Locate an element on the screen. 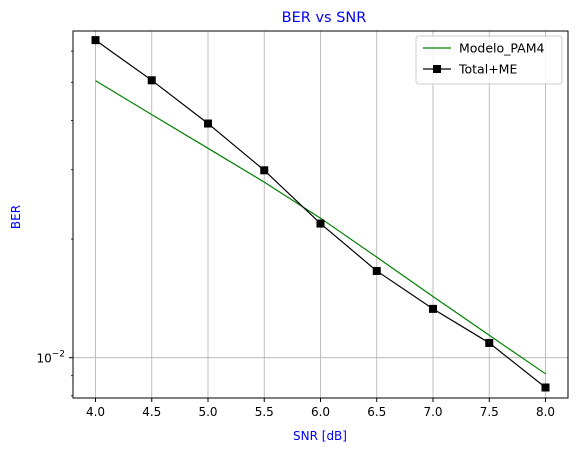 Image resolution: width=581 pixels, height=453 pixels. legend-label: Modelo_PAM4 is located at coordinates (502, 48).